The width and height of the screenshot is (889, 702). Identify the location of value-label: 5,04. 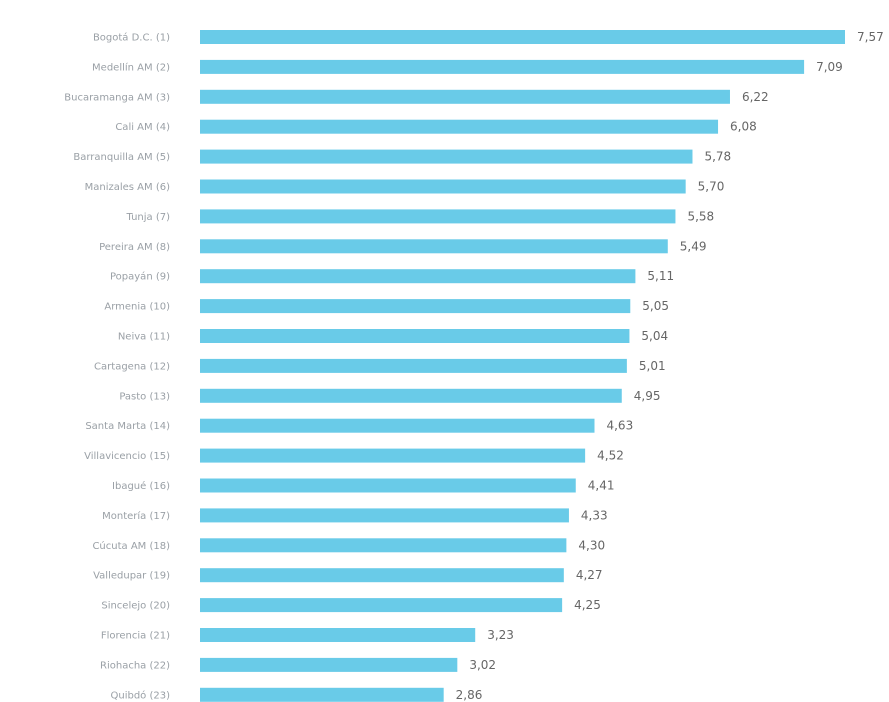
(654, 336).